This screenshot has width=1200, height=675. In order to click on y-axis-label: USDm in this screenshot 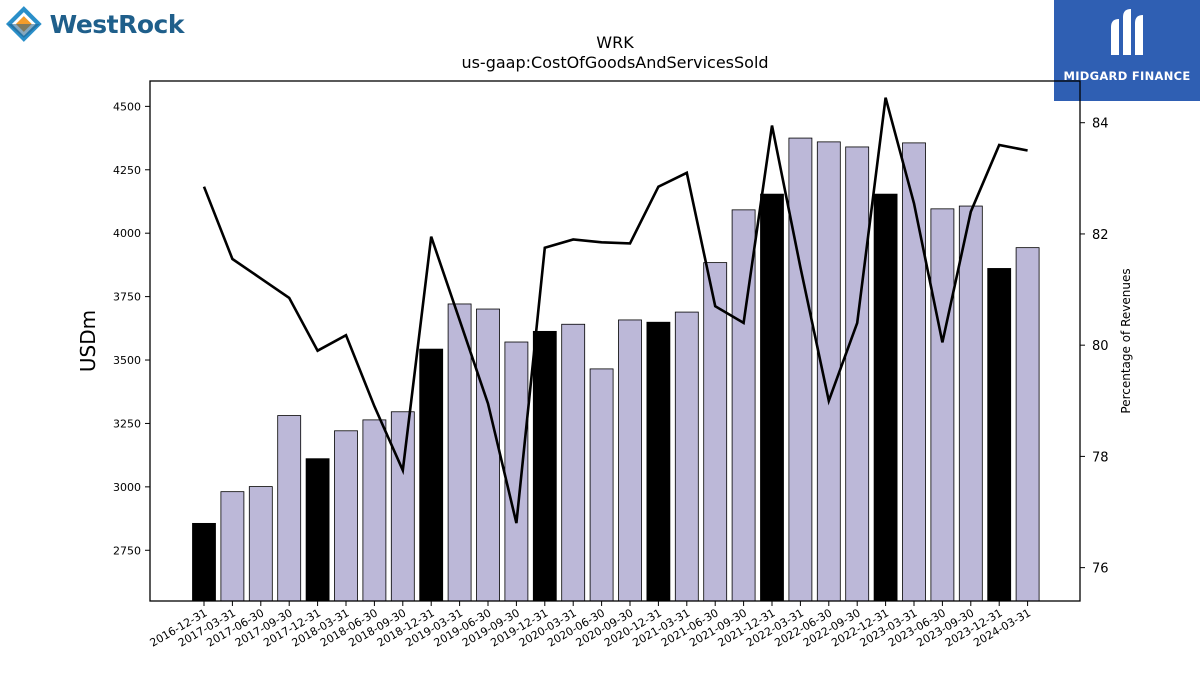, I will do `click(88, 341)`.